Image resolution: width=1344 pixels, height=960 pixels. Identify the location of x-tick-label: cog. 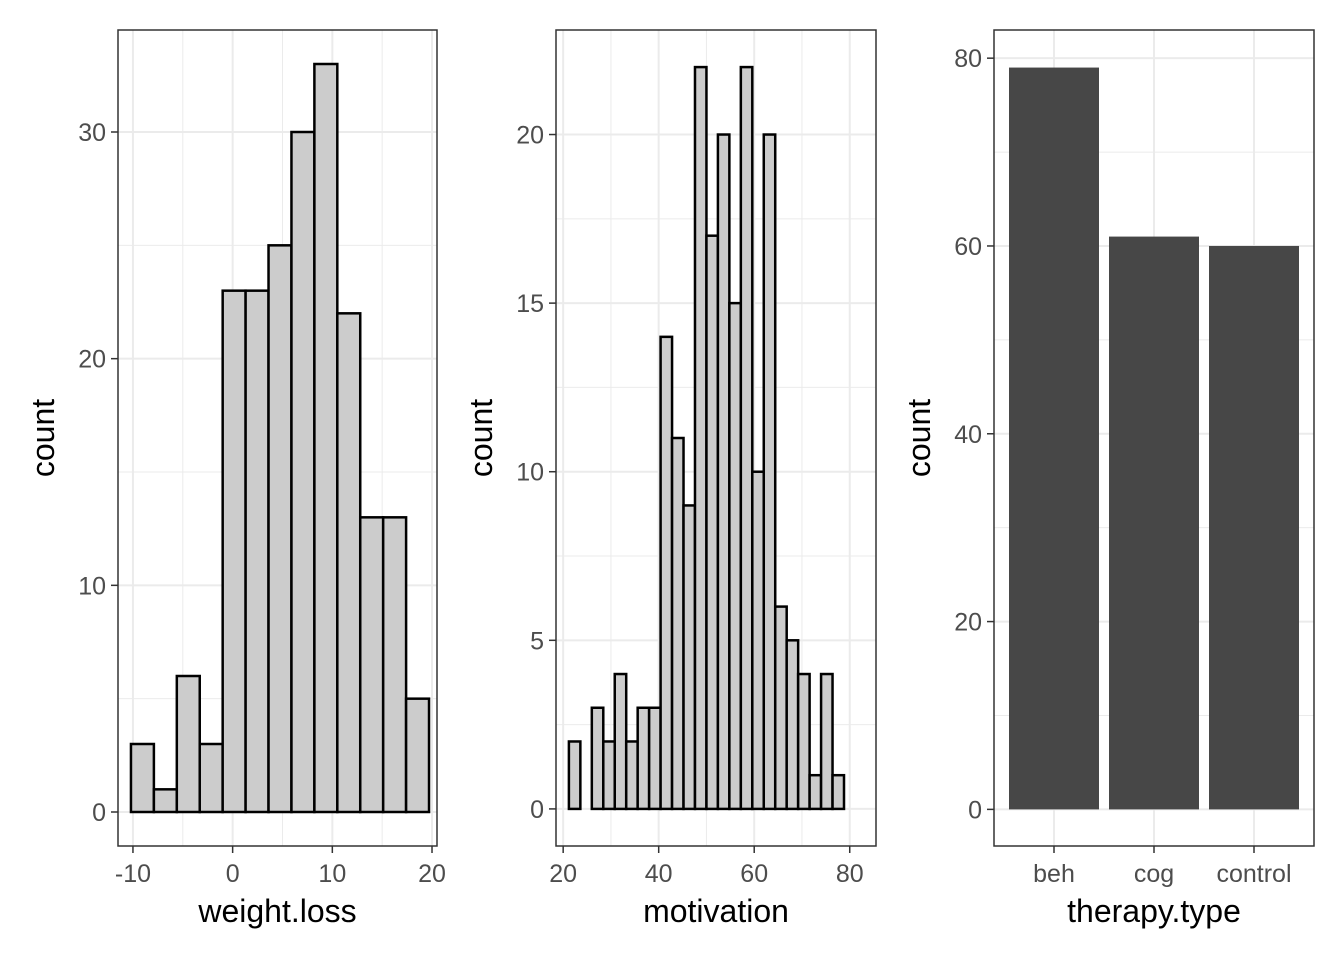
(1154, 874).